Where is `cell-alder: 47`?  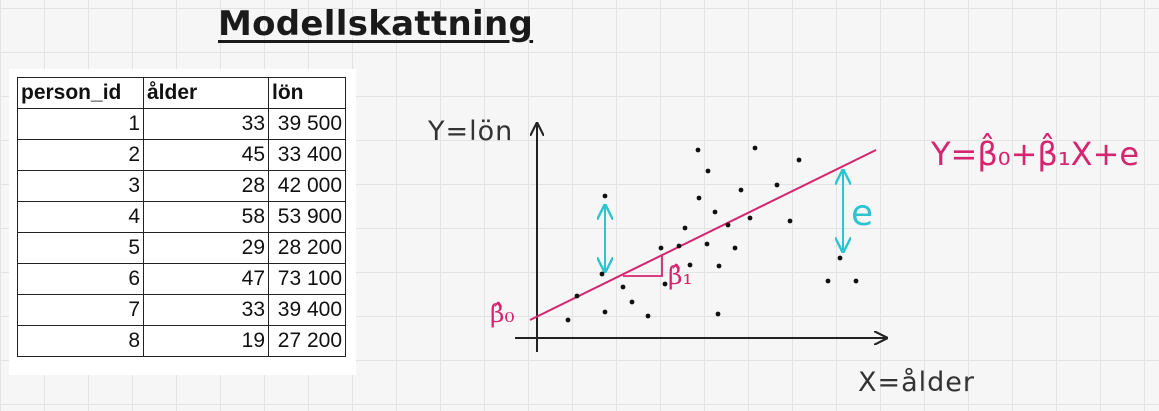 cell-alder: 47 is located at coordinates (206, 279).